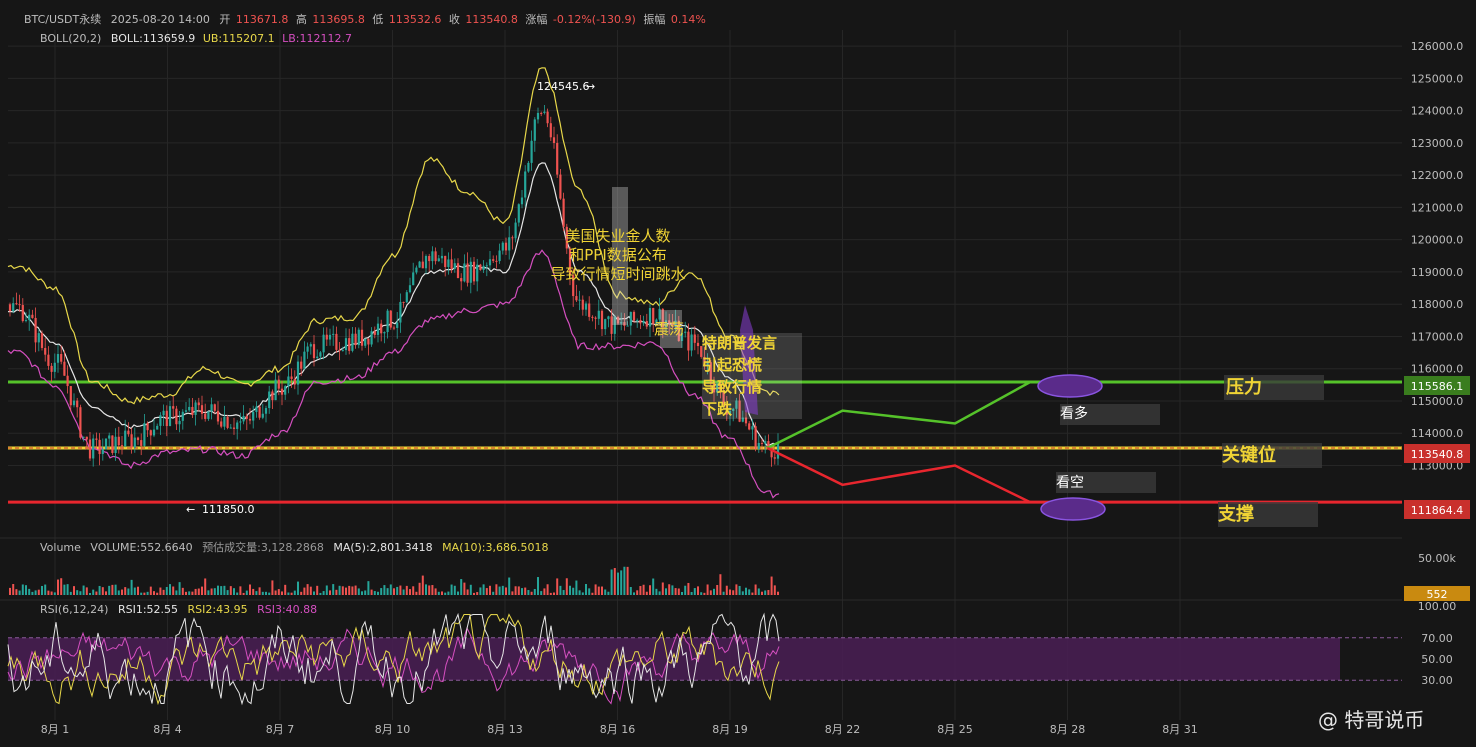  What do you see at coordinates (1249, 455) in the screenshot?
I see `key-level-label: 关键位` at bounding box center [1249, 455].